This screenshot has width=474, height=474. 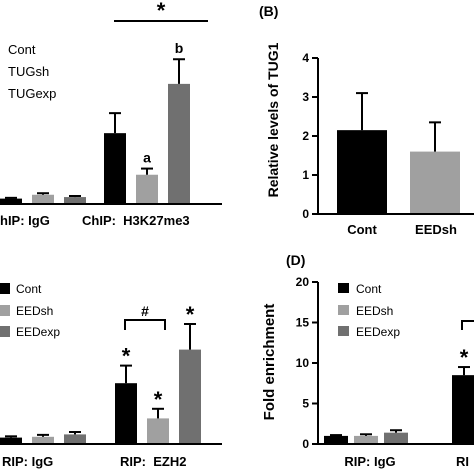 I want to click on panel-d-y-tick-label: 10, so click(x=303, y=363).